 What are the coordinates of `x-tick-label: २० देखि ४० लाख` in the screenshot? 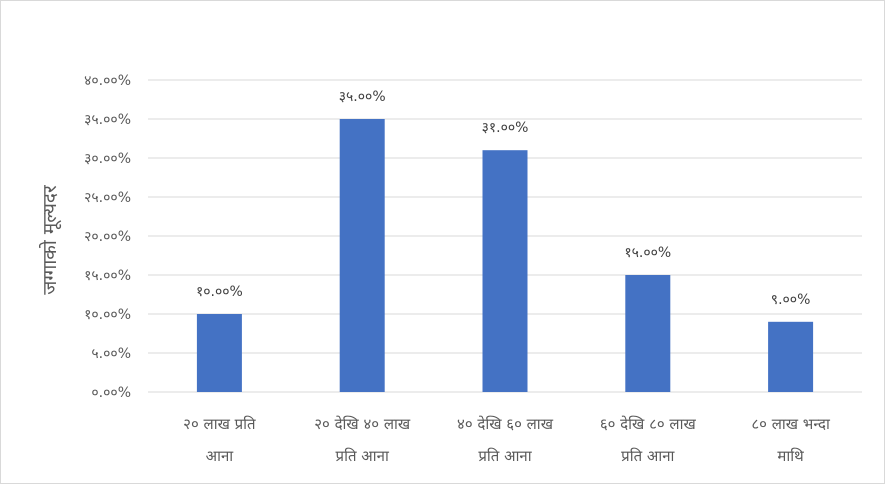 It's located at (362, 424).